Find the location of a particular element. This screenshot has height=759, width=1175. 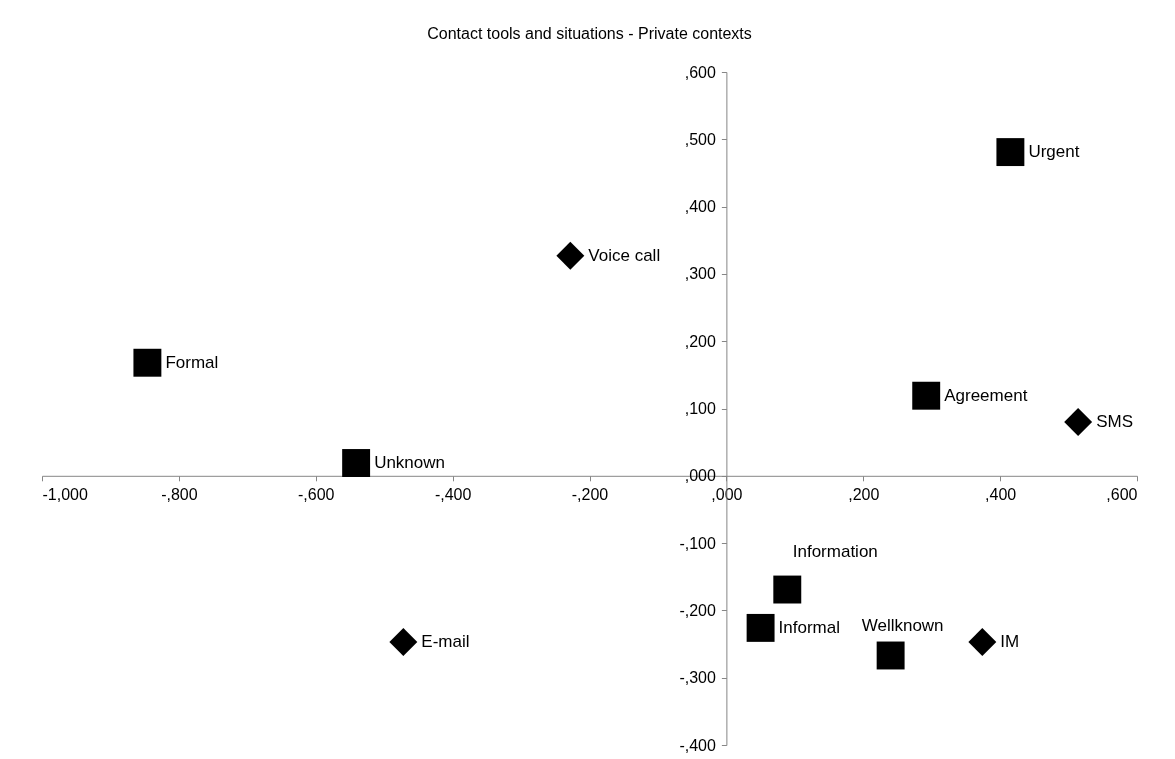

y-tick-label: ,000 is located at coordinates (700, 476).